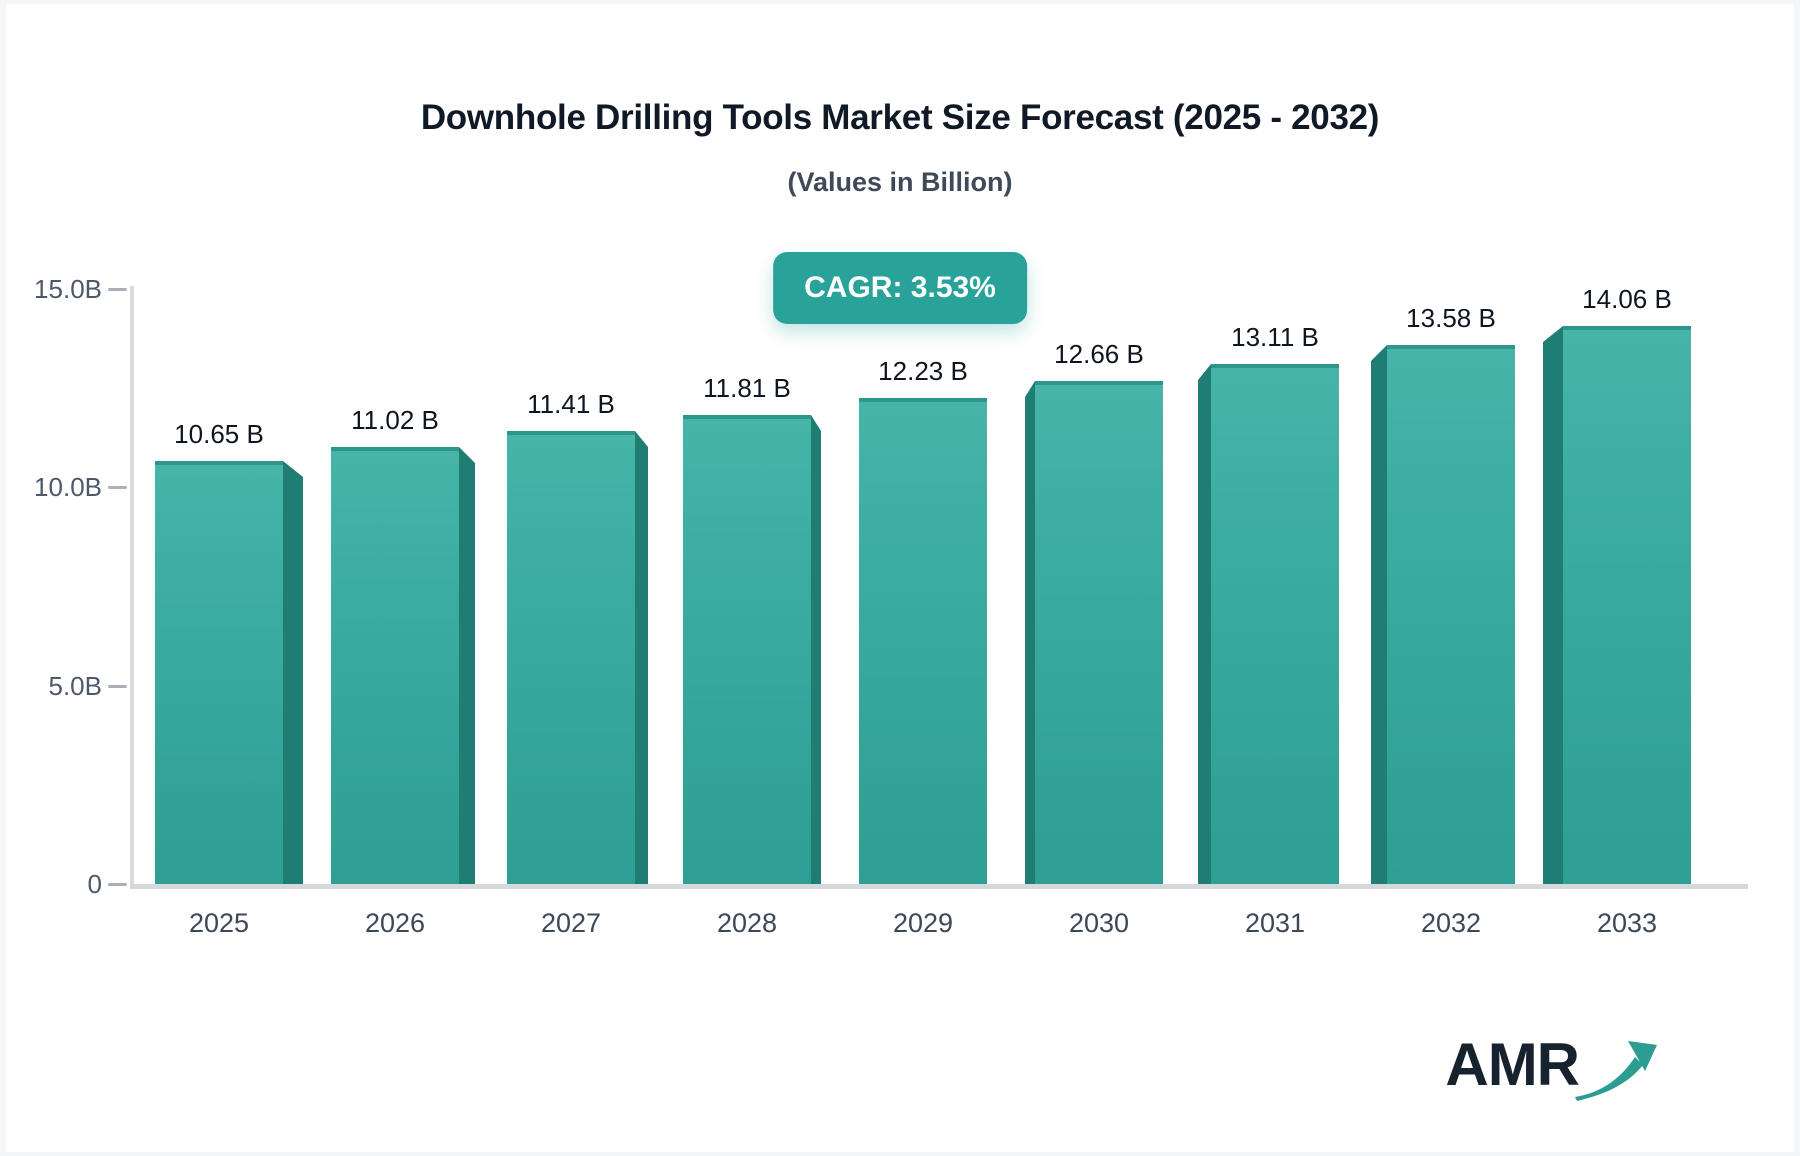 This screenshot has height=1156, width=1800. Describe the element at coordinates (1099, 354) in the screenshot. I see `bar-value-label: 12.66 B` at that location.